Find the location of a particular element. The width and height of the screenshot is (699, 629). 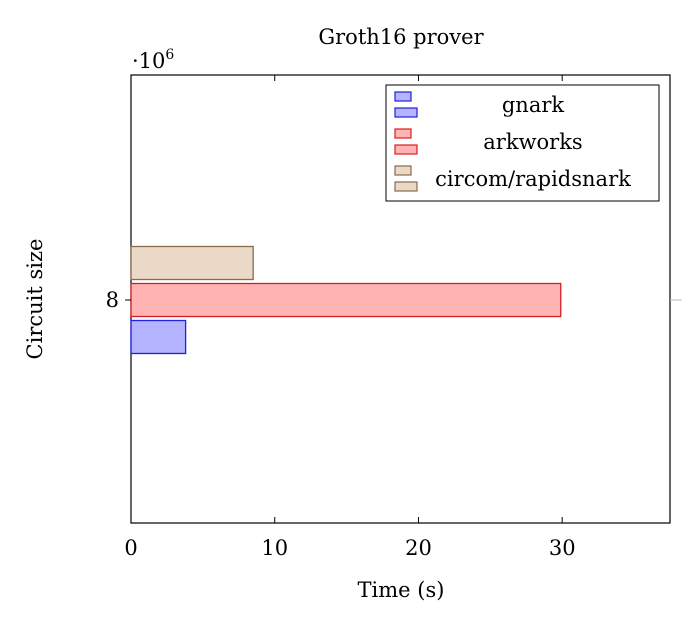

y-multiplier-exponent: 6 is located at coordinates (169, 55).